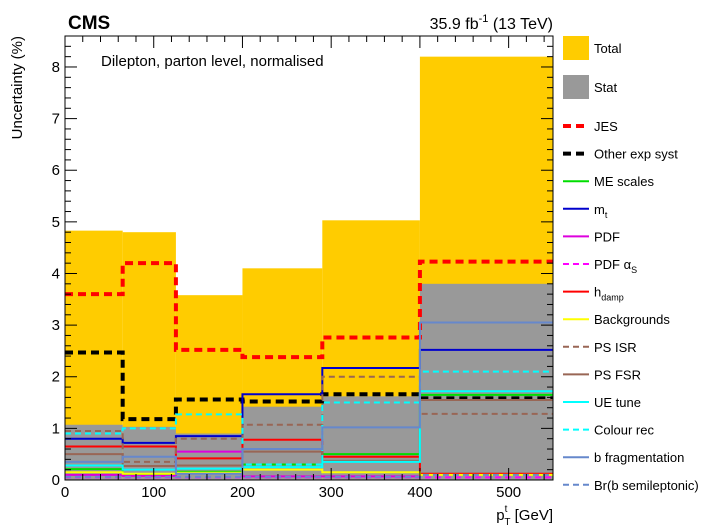  I want to click on x-axis-title-sub: T, so click(507, 522).